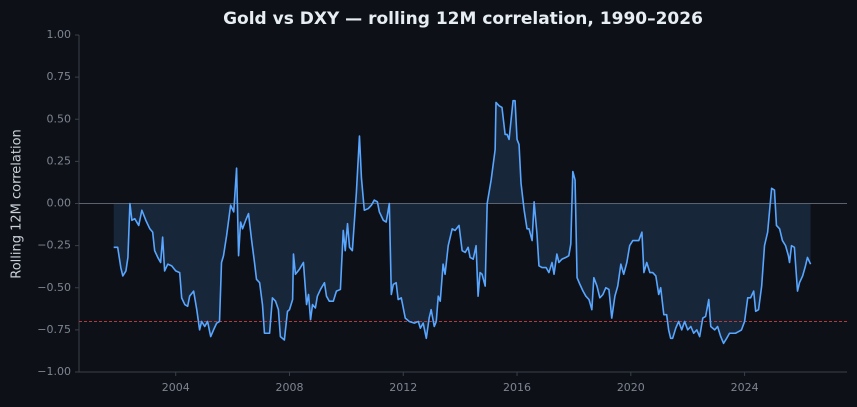  Describe the element at coordinates (54, 245) in the screenshot. I see `y-tick-label: −0.25` at that location.